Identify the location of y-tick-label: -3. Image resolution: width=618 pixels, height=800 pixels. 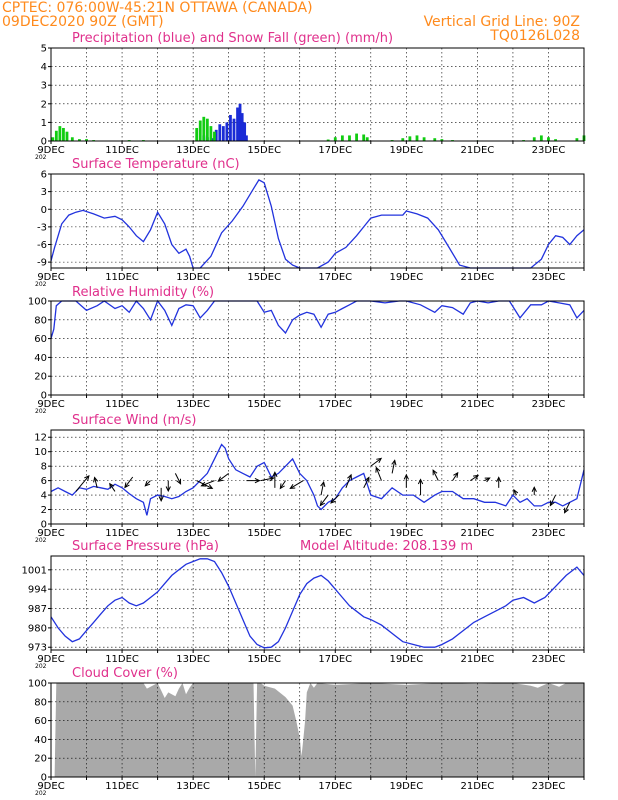
(42, 227).